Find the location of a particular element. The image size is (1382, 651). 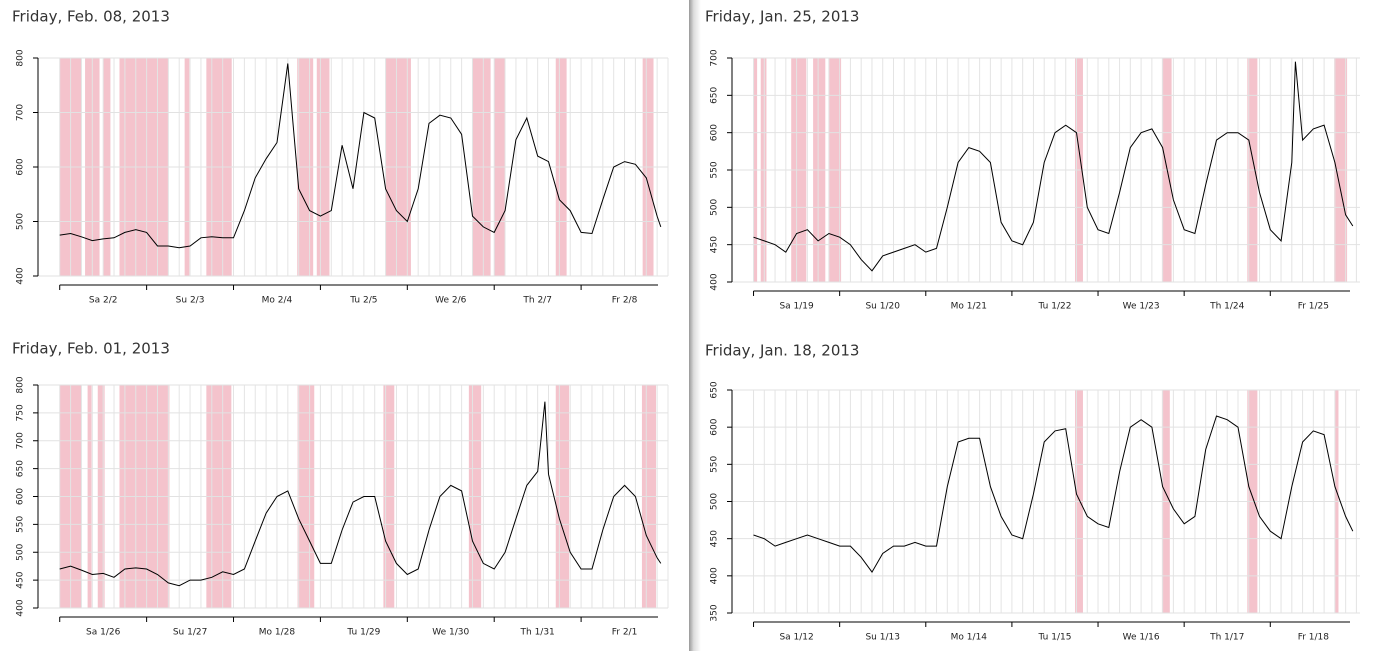

x-tick-label: Mo 2/4 is located at coordinates (277, 301).